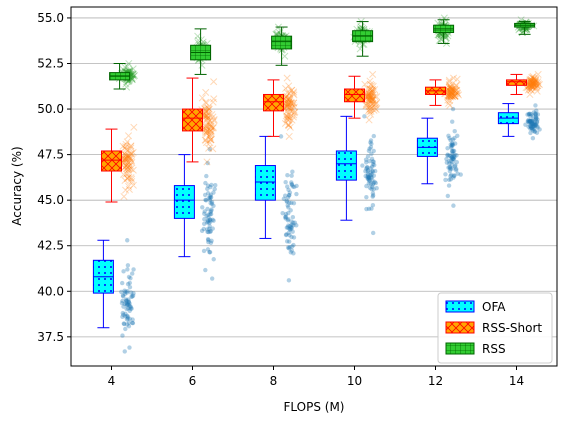 The width and height of the screenshot is (576, 424). What do you see at coordinates (494, 349) in the screenshot?
I see `legend-label-rss: RSS` at bounding box center [494, 349].